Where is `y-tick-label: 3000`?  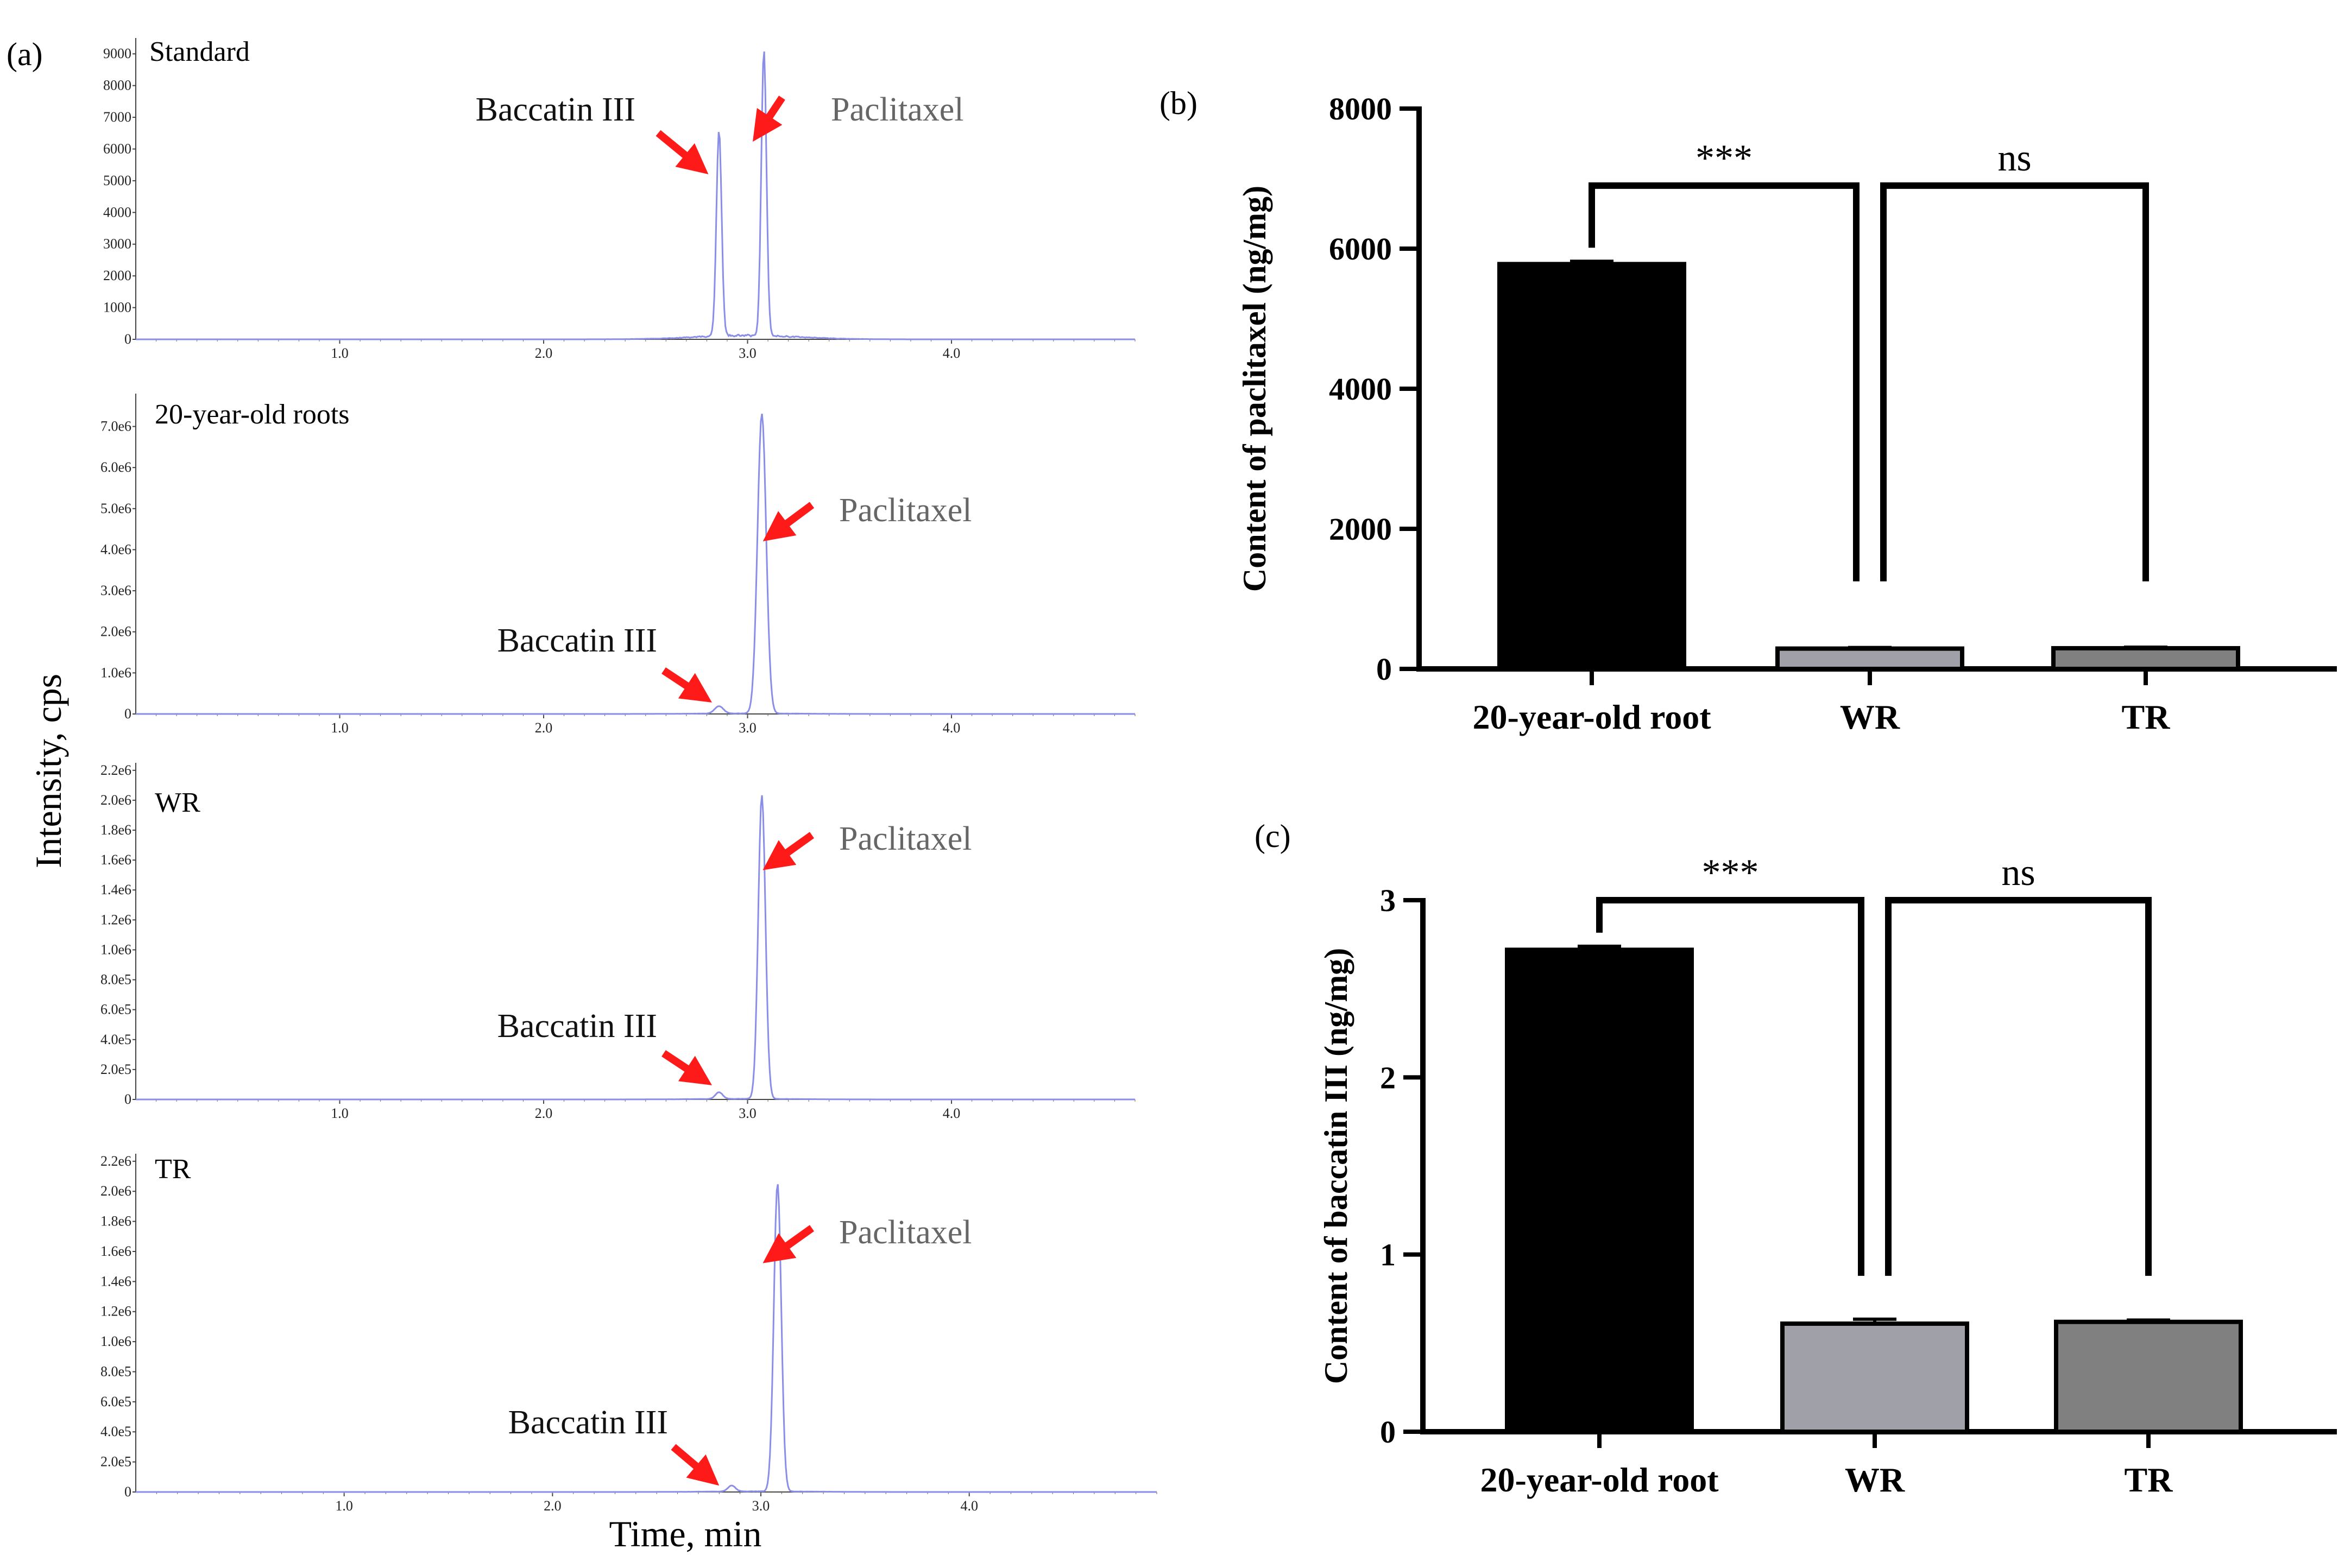
y-tick-label: 3000 is located at coordinates (117, 244).